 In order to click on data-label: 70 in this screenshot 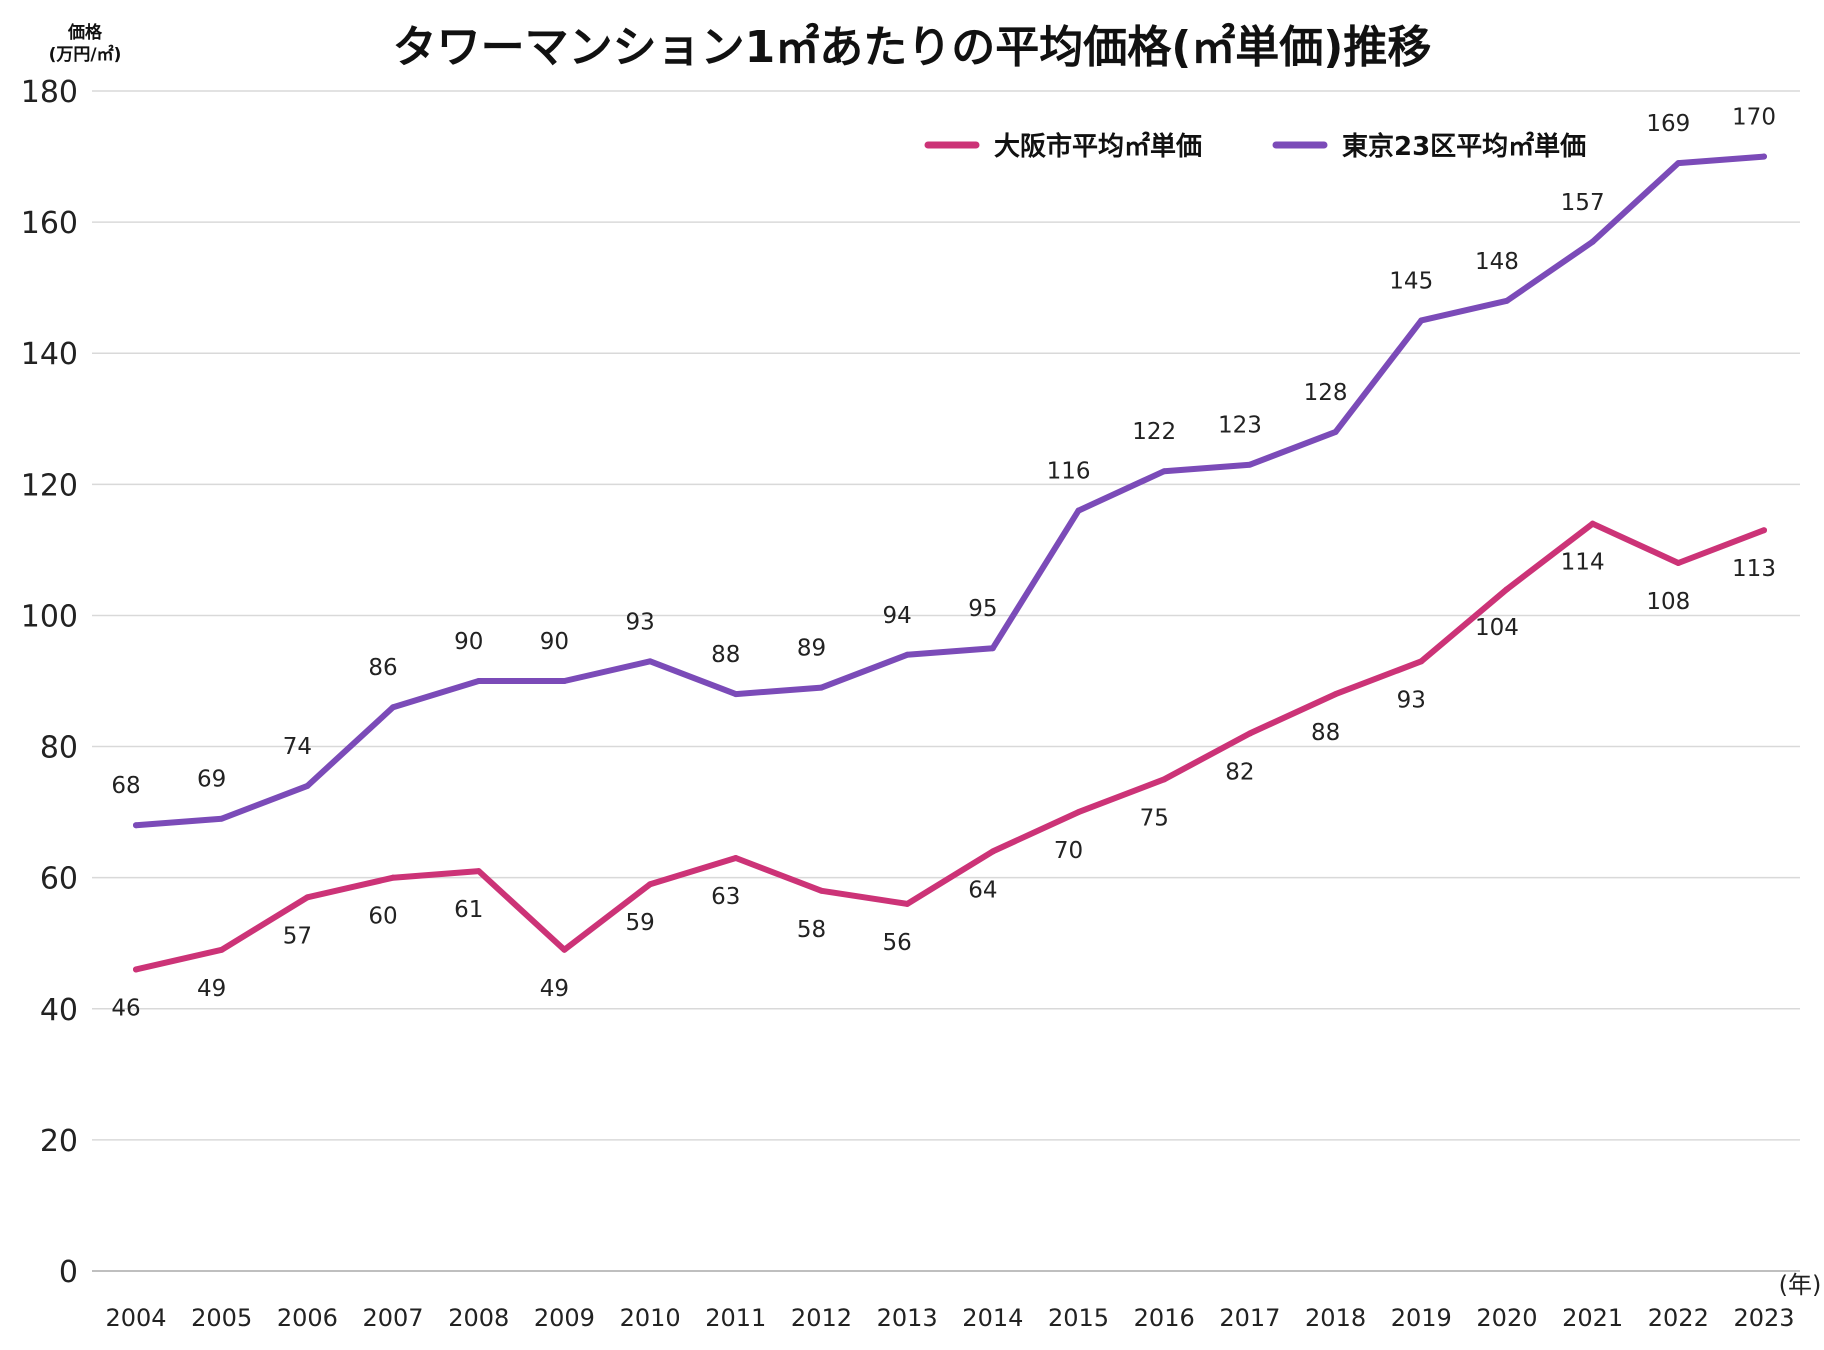, I will do `click(1068, 851)`.